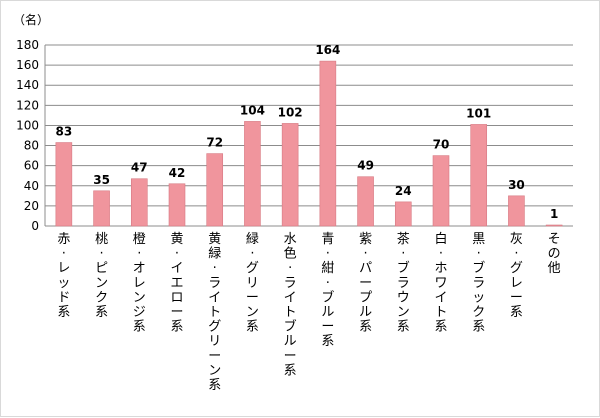 The height and width of the screenshot is (418, 600). Describe the element at coordinates (31, 19) in the screenshot. I see `y-unit-label: （名）` at that location.